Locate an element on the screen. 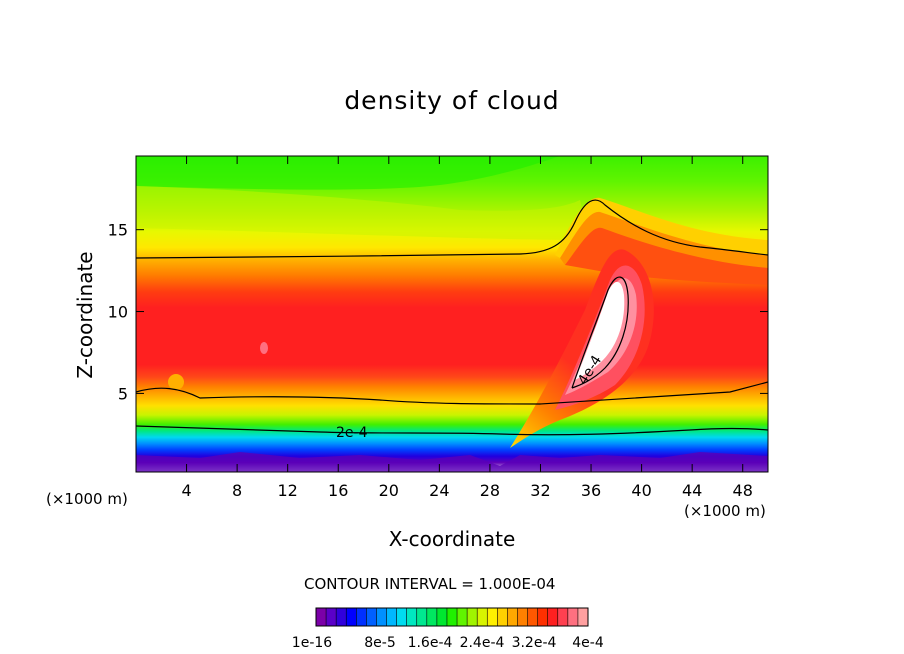 The height and width of the screenshot is (654, 904). x-unit-right: (×1000 m) is located at coordinates (725, 511).